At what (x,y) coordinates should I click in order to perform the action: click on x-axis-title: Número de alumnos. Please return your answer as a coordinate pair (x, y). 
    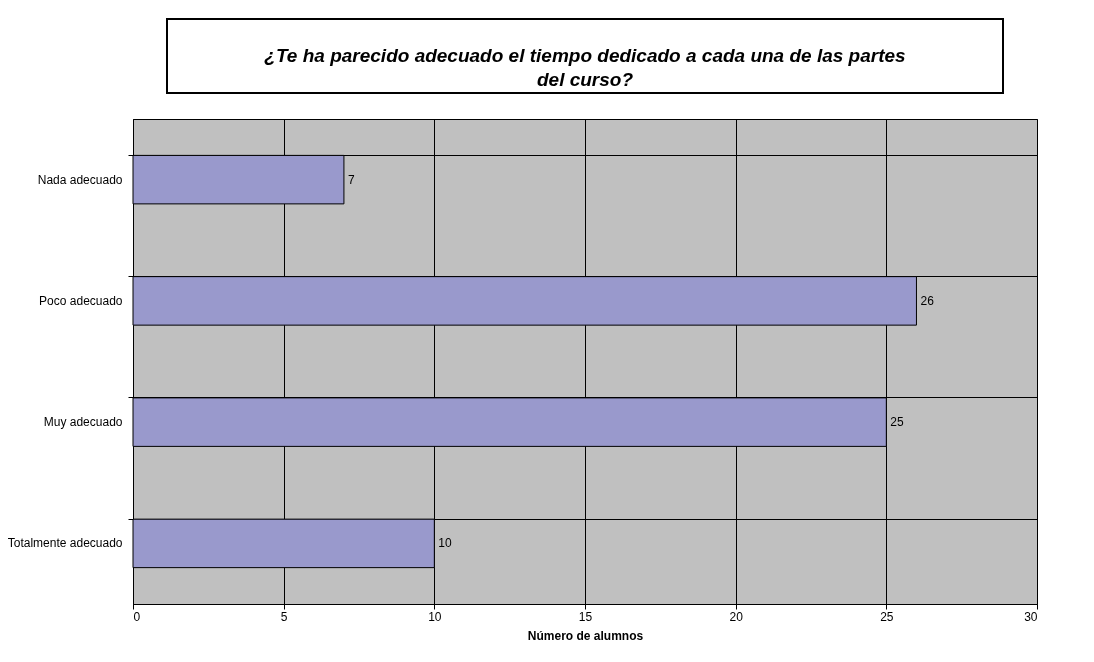
    Looking at the image, I should click on (585, 635).